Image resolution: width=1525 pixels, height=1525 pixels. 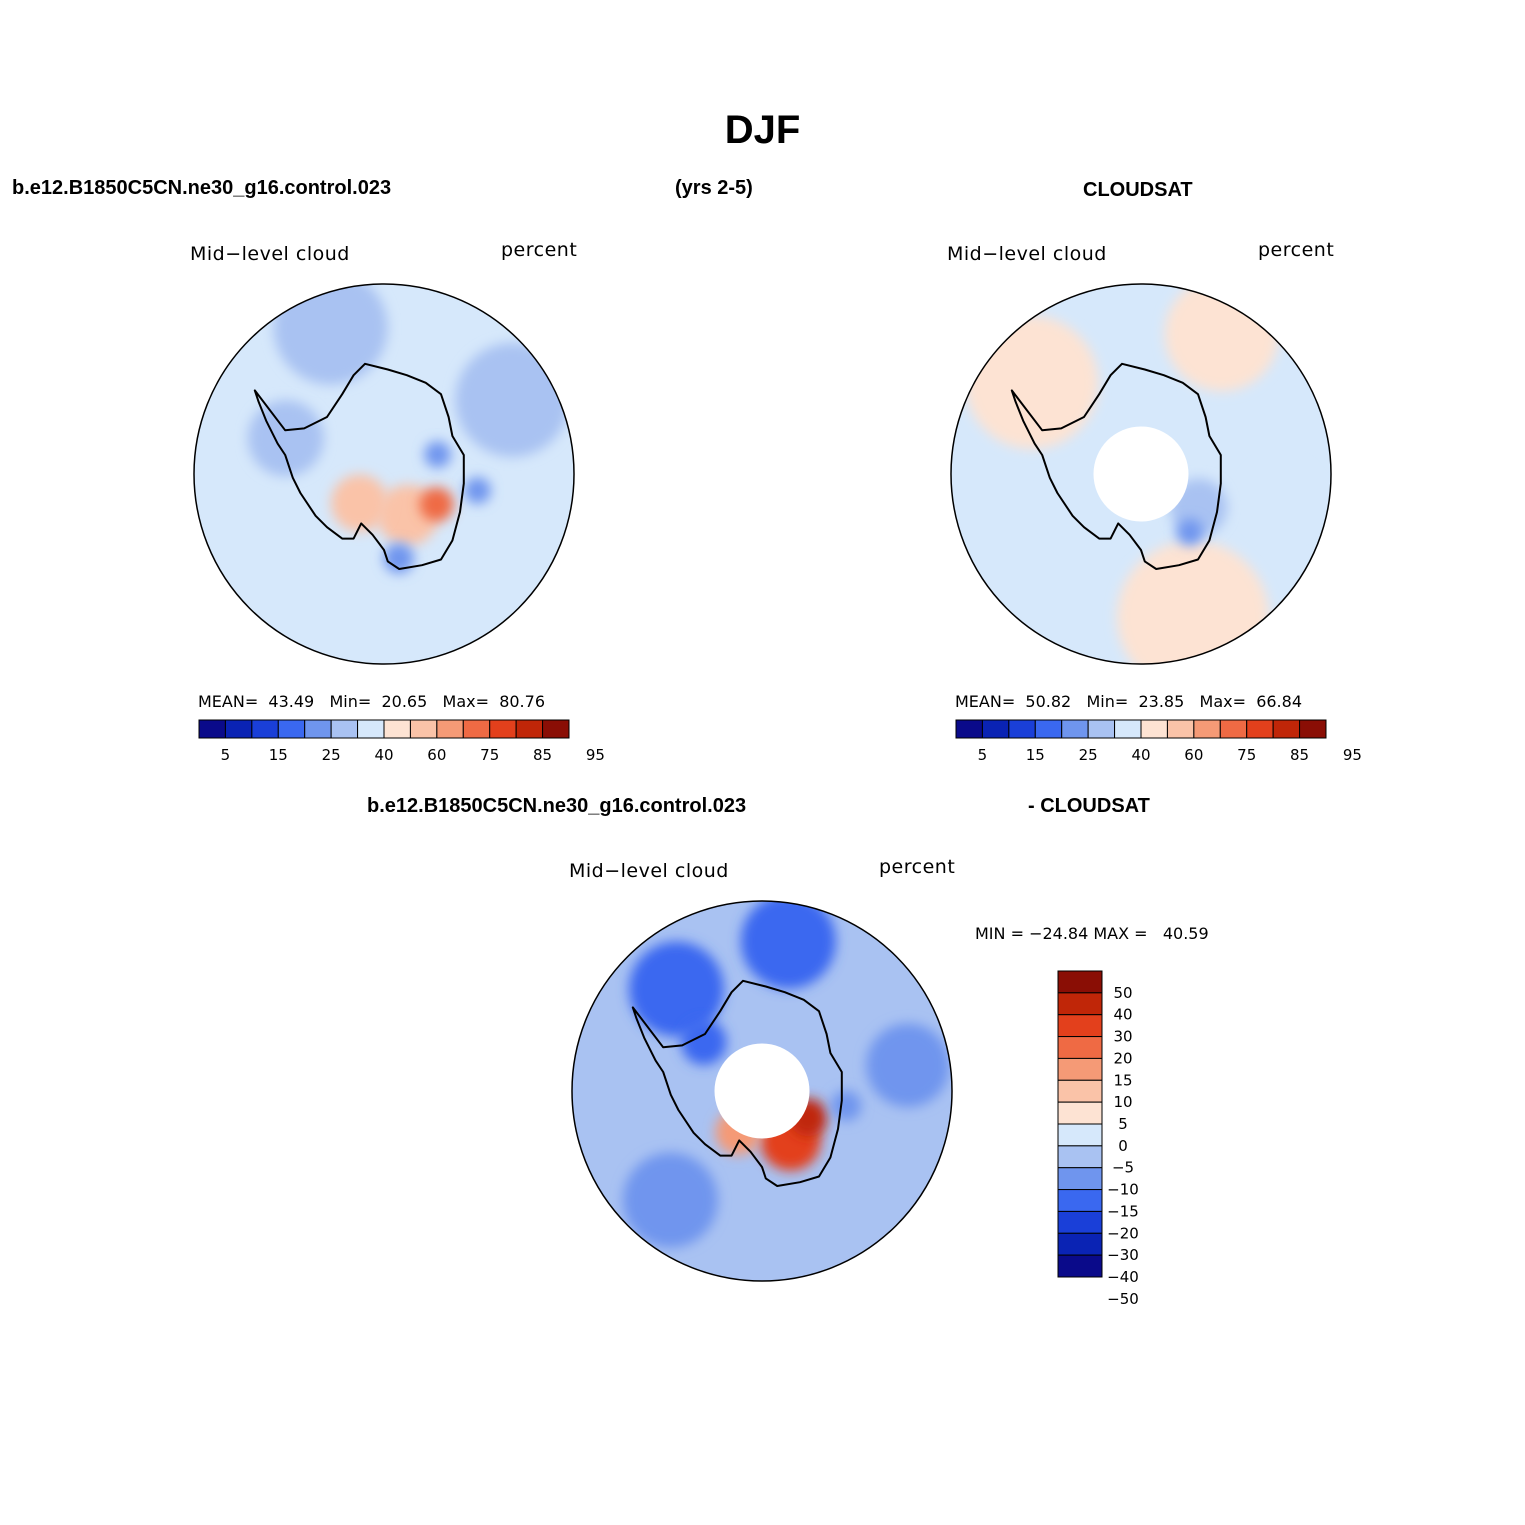 What do you see at coordinates (539, 250) in the screenshot?
I see `model-units-label: percent` at bounding box center [539, 250].